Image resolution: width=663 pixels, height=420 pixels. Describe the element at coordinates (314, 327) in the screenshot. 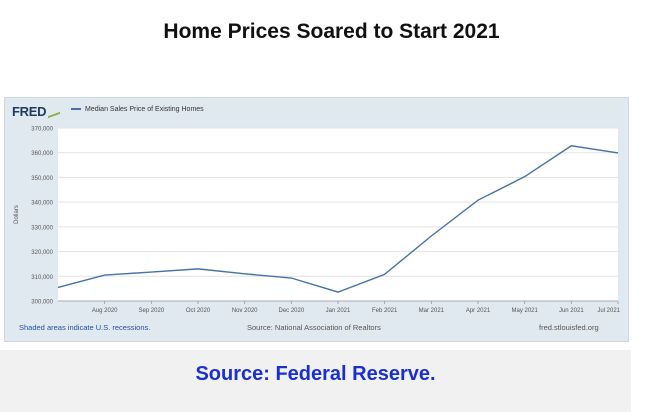

I see `source-note: Source: National Association of Realtors` at that location.